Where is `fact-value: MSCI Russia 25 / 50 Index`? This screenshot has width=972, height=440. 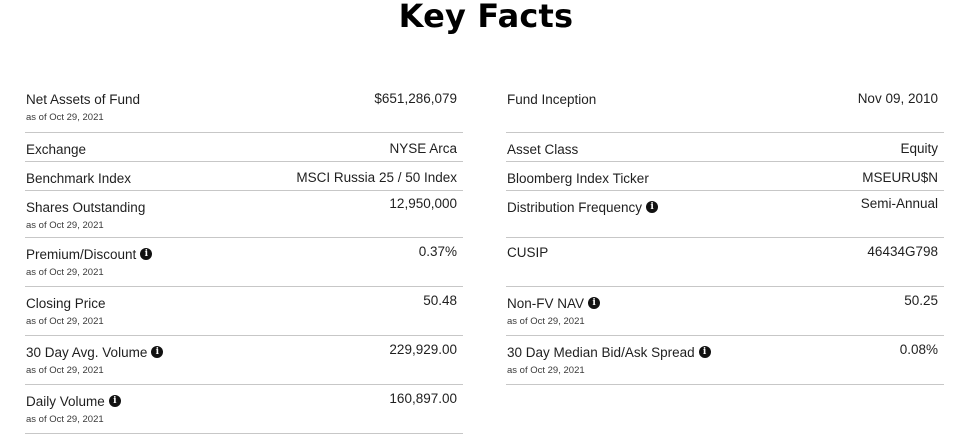
fact-value: MSCI Russia 25 / 50 Index is located at coordinates (376, 177).